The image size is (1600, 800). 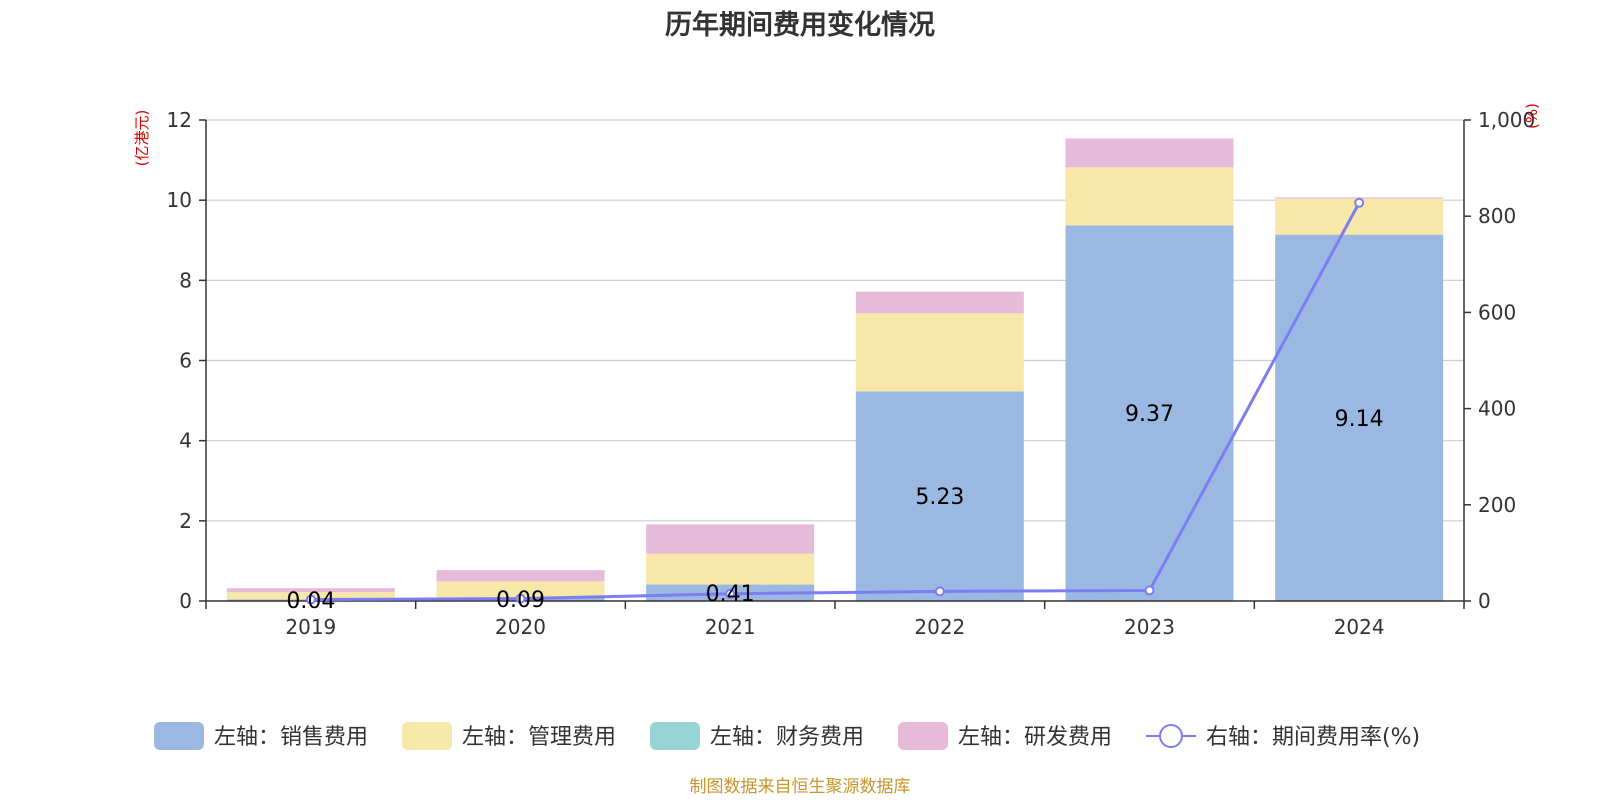 What do you see at coordinates (800, 25) in the screenshot?
I see `chart-title: 历年期间费用变化情况` at bounding box center [800, 25].